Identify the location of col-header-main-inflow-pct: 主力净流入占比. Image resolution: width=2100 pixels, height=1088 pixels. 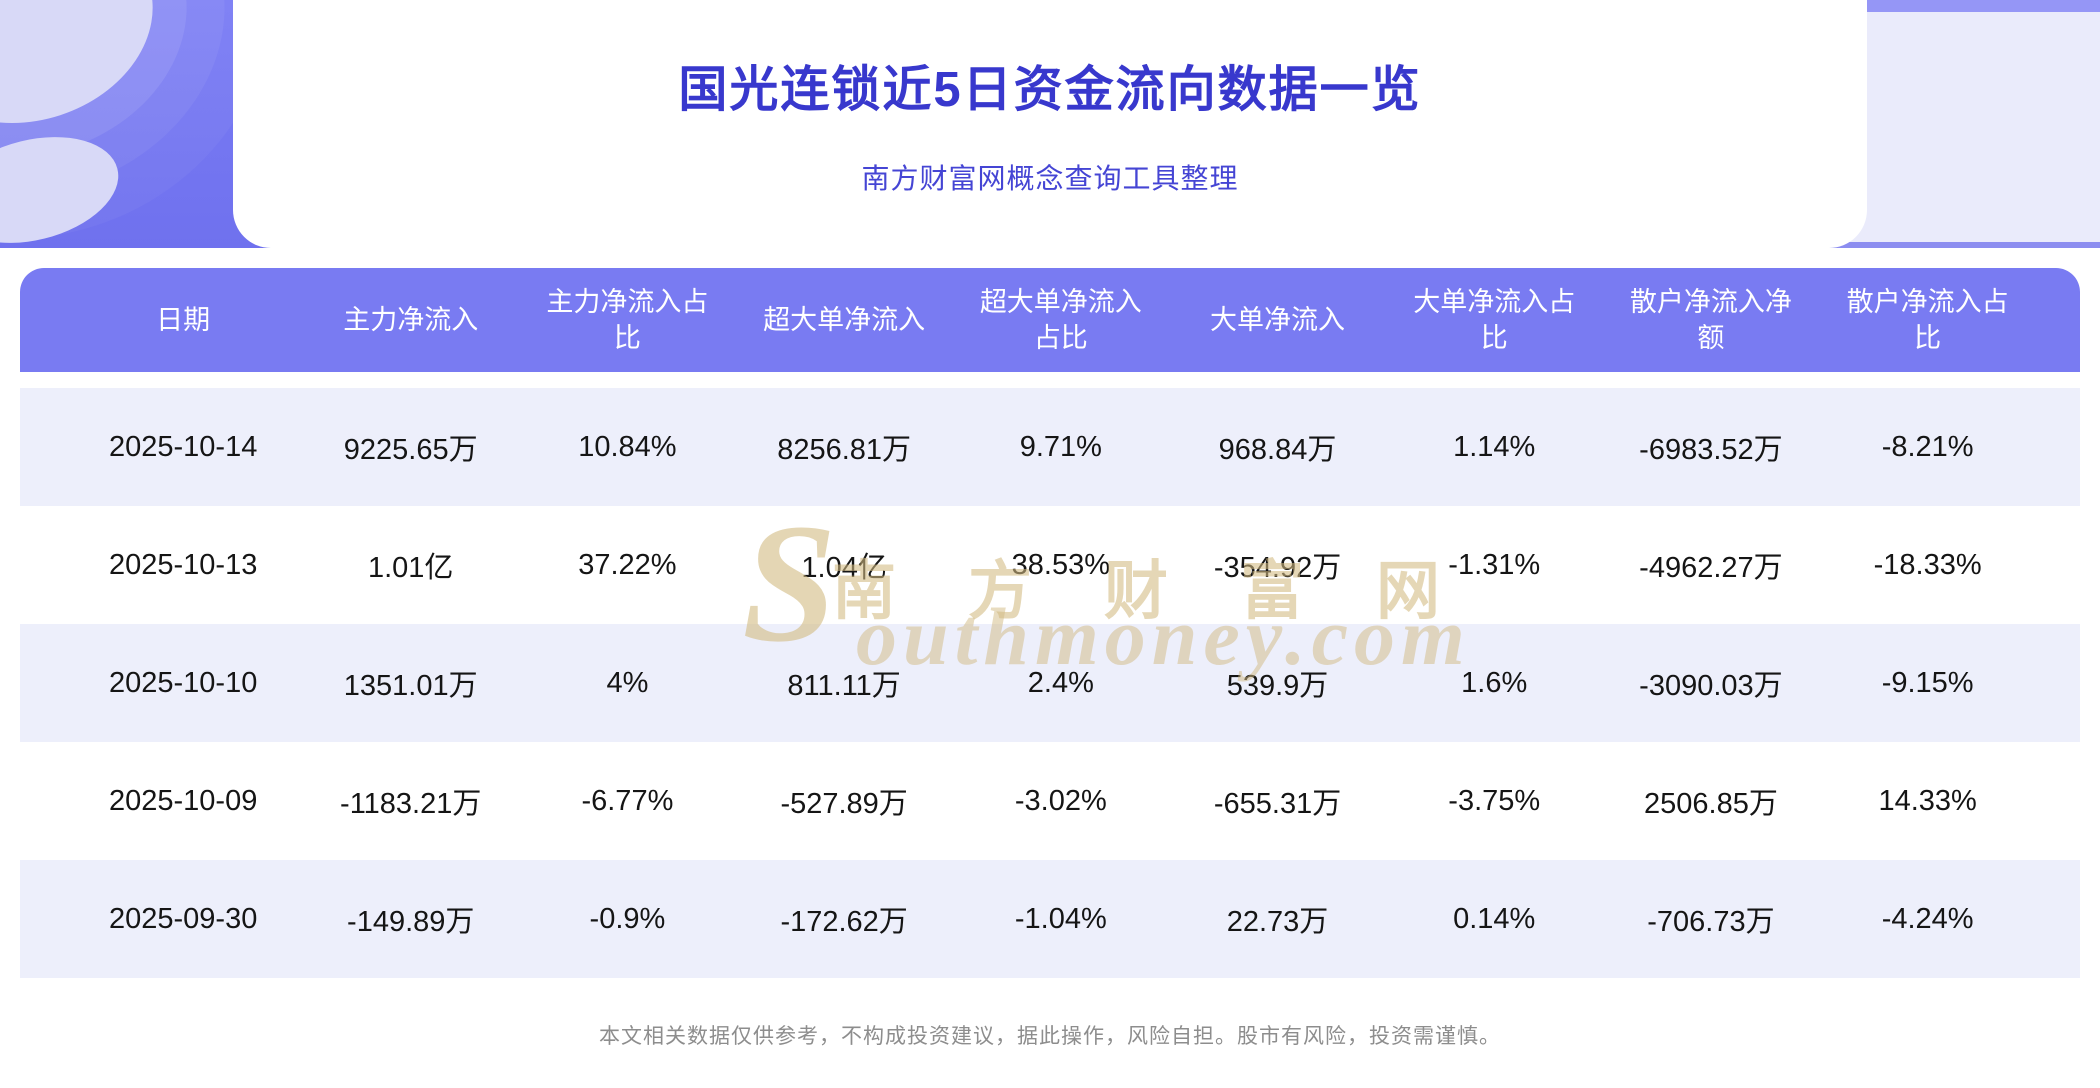
(627, 319).